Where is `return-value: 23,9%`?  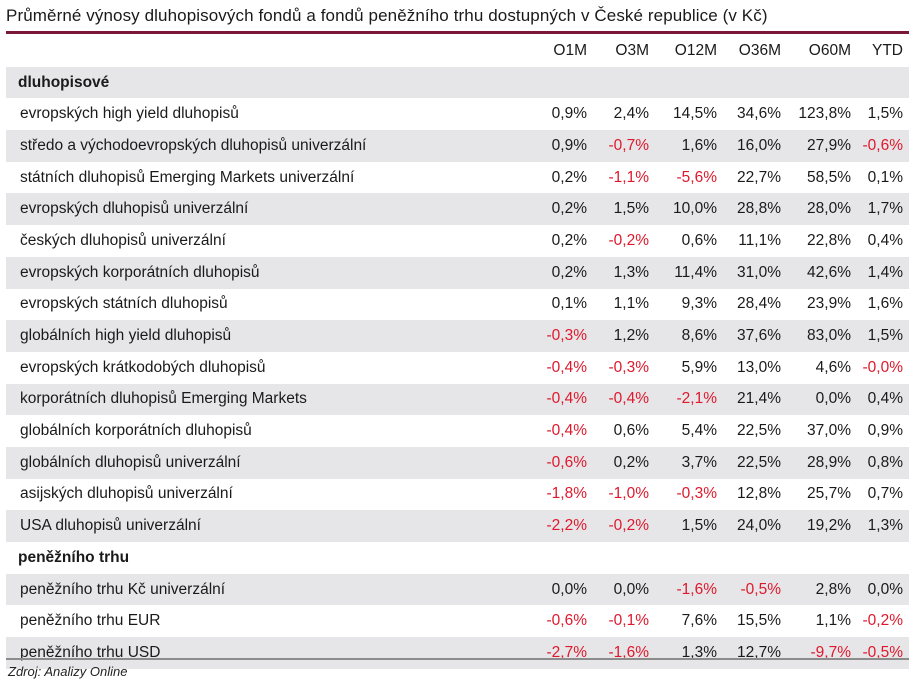 return-value: 23,9% is located at coordinates (829, 304).